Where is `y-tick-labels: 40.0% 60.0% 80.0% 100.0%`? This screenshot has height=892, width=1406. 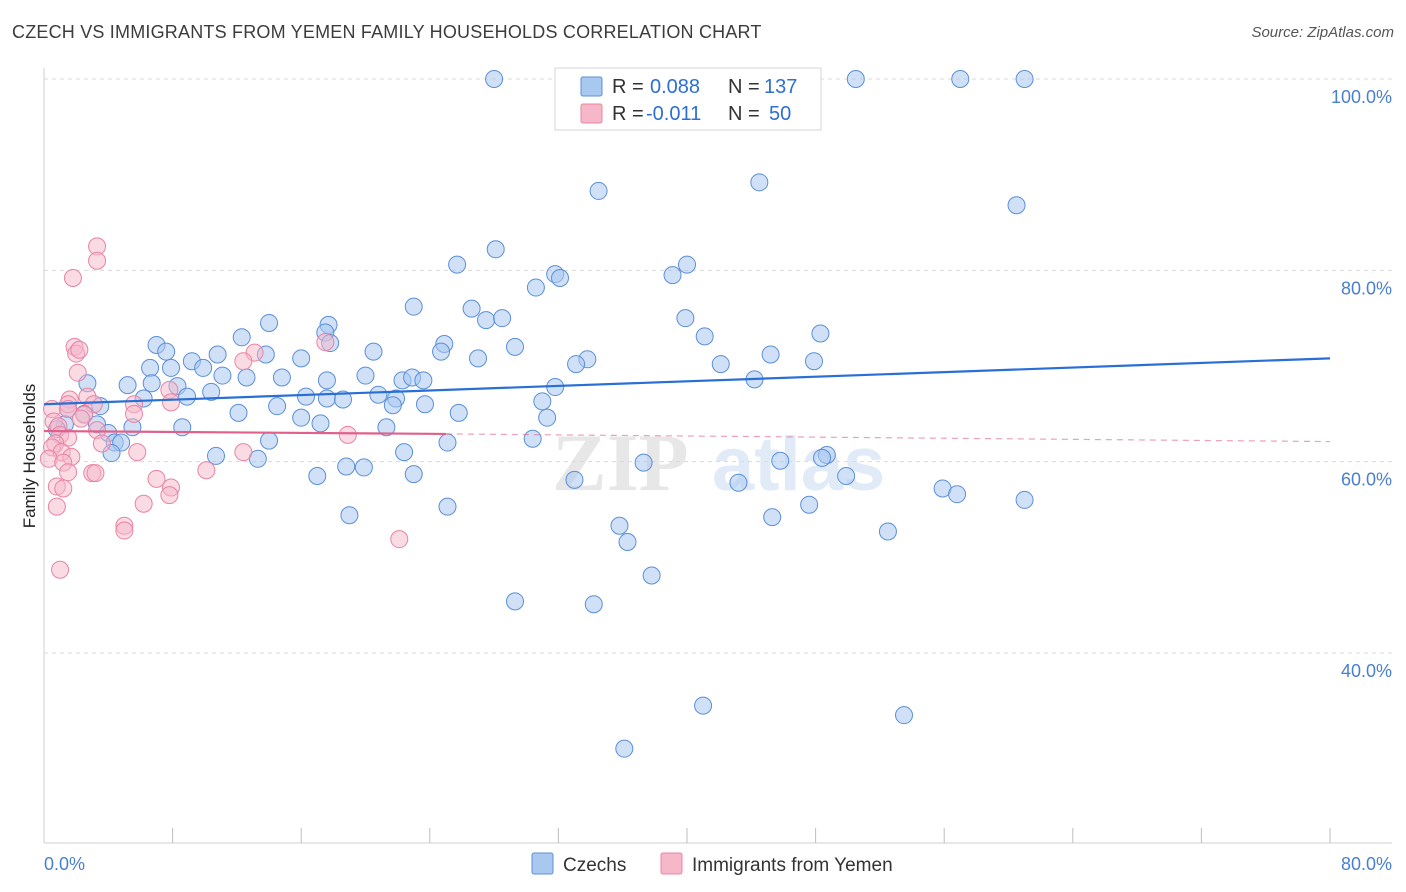
y-tick-labels: 40.0% 60.0% 80.0% 100.0% is located at coordinates (1361, 384).